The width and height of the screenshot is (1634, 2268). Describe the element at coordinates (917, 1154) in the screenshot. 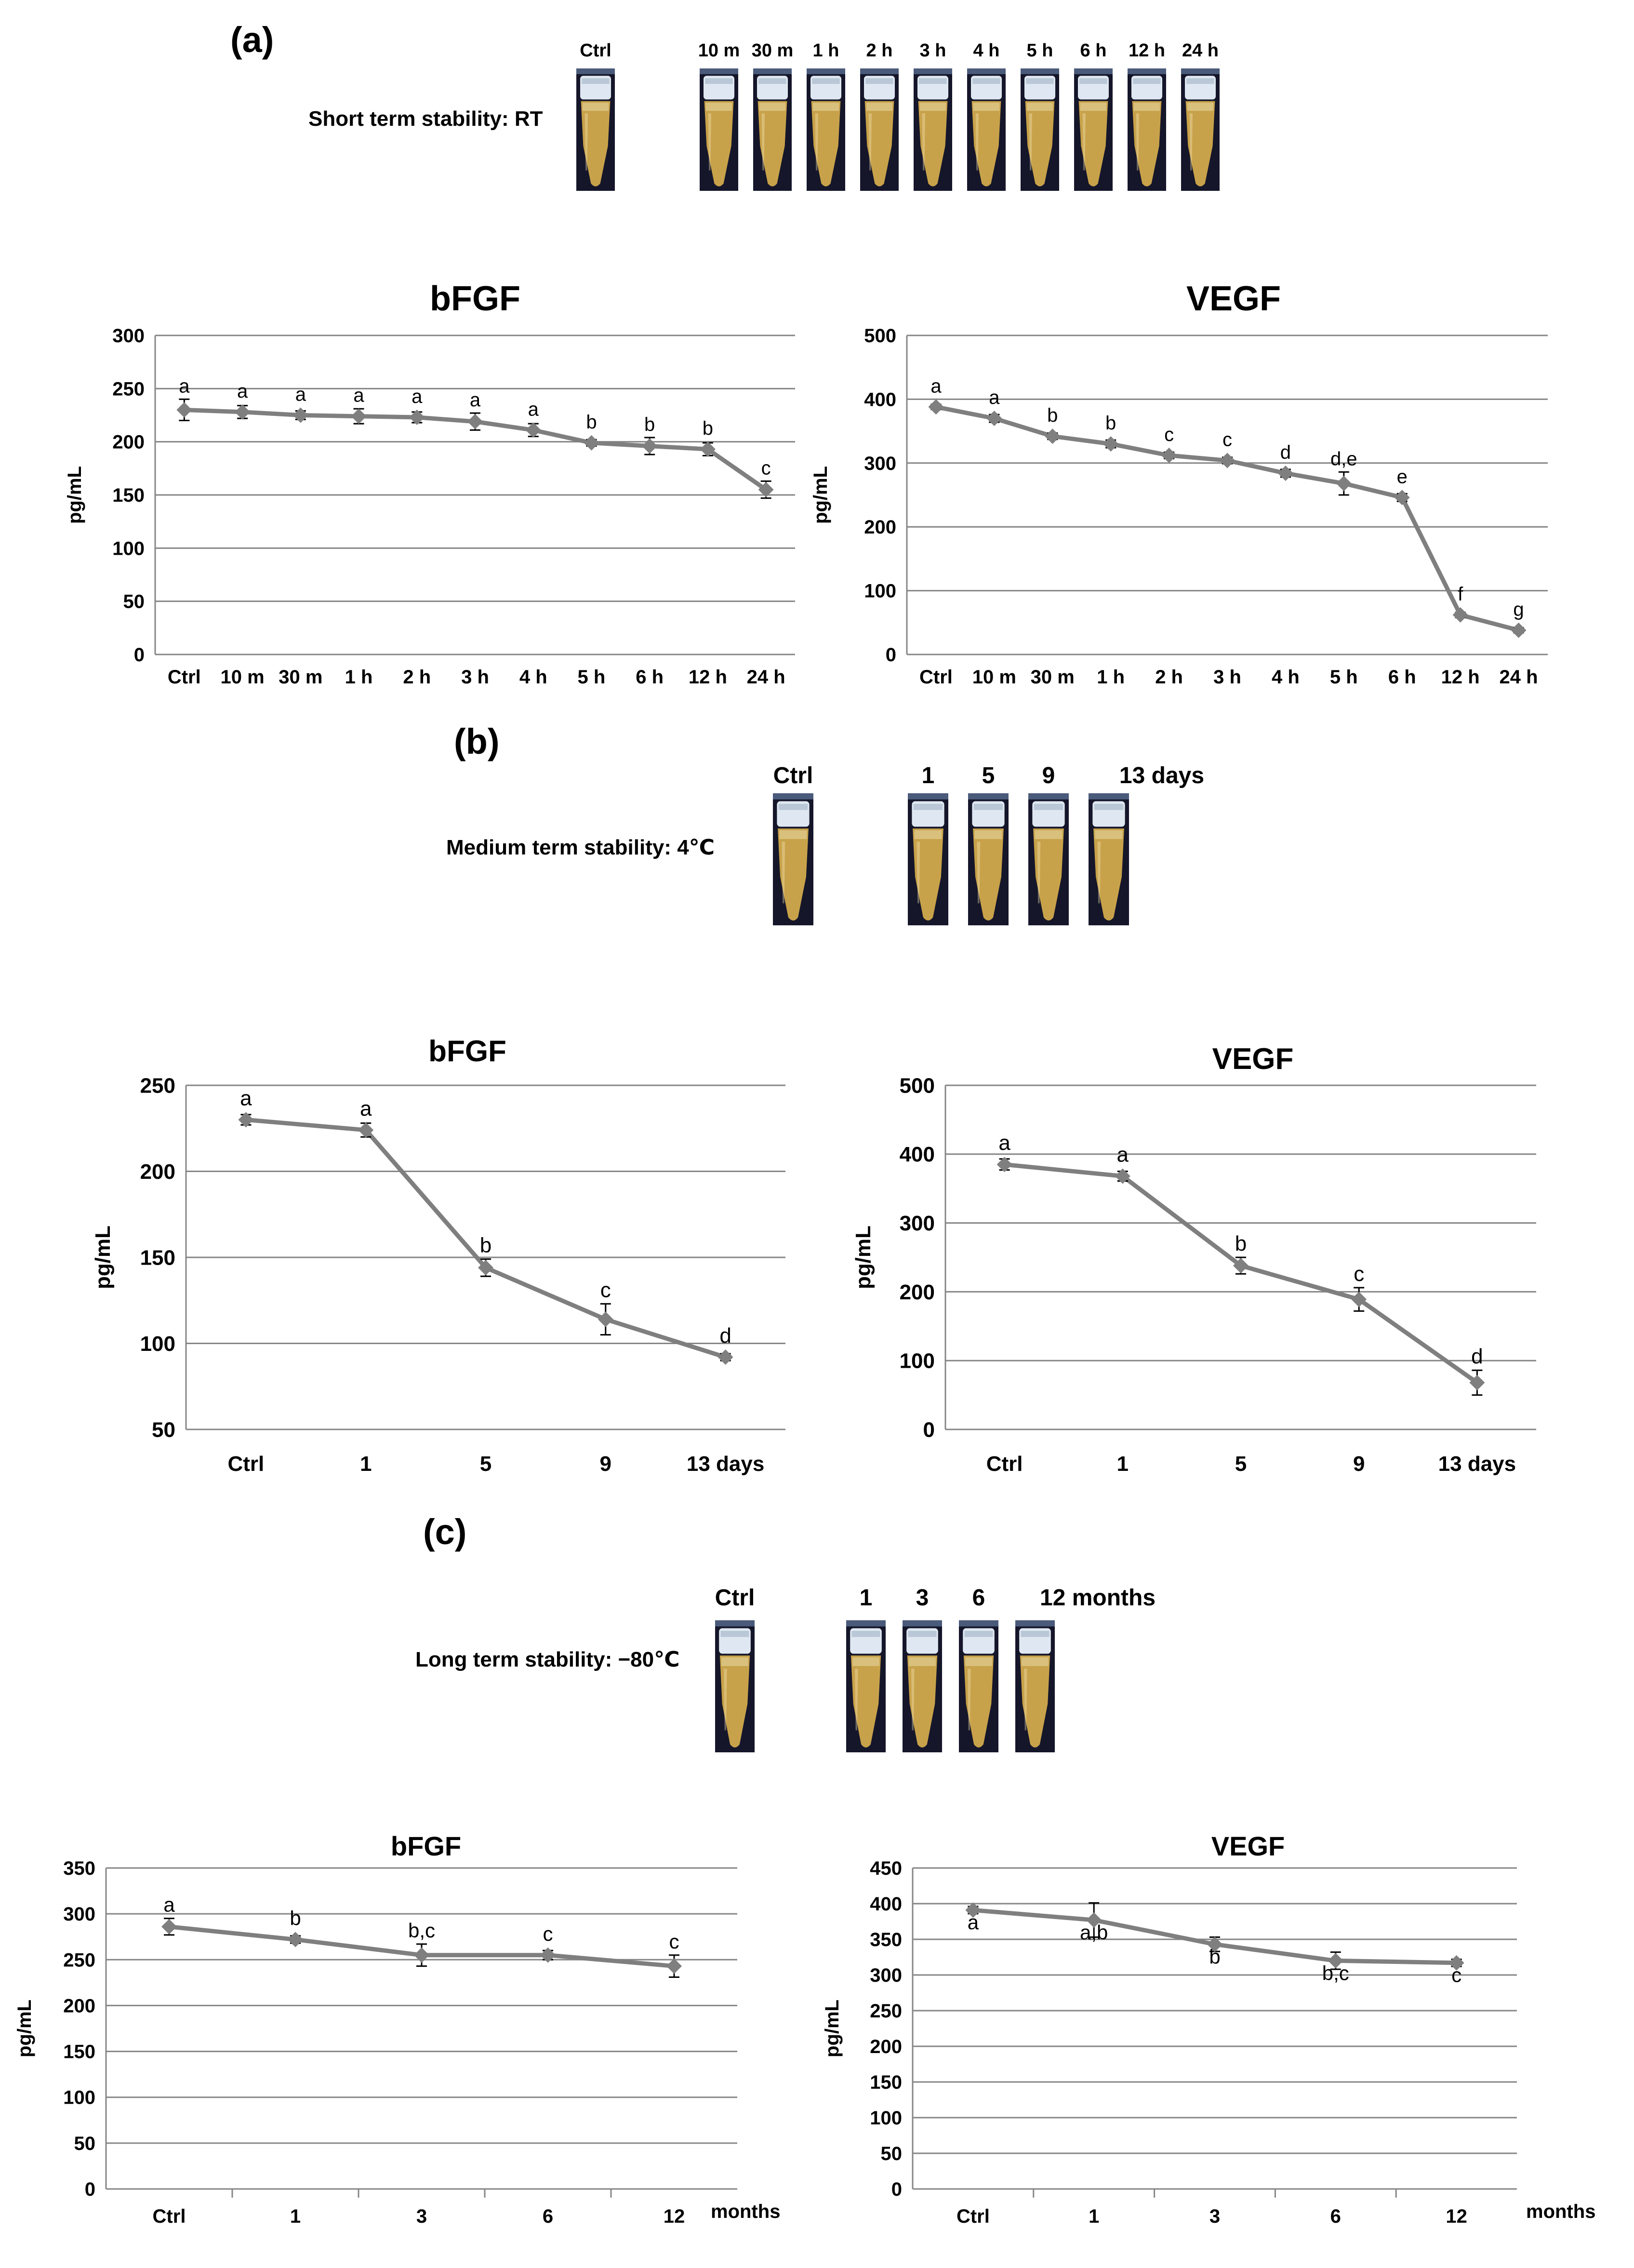

I see `y-tick-label: 400` at that location.